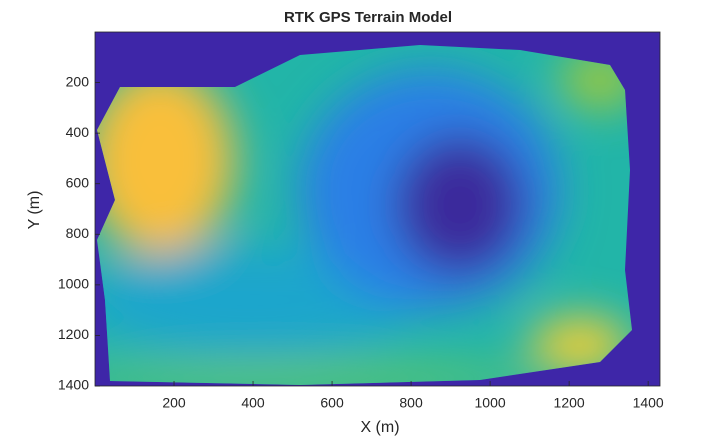 Image resolution: width=728 pixels, height=443 pixels. Describe the element at coordinates (78, 81) in the screenshot. I see `y-tick-label: 200` at that location.